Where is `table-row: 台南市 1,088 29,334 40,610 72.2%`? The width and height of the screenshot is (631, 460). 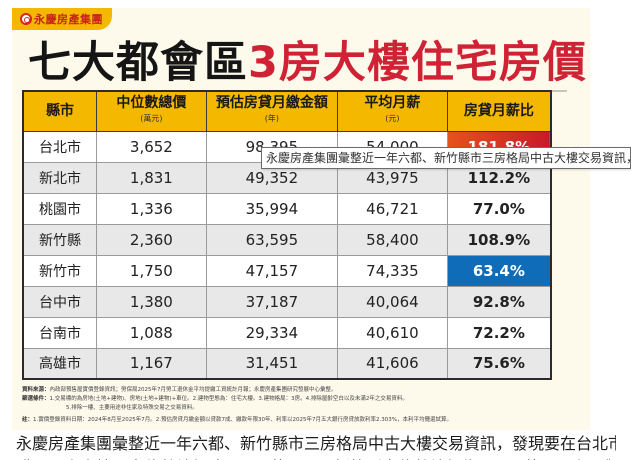 table-row: 台南市 1,088 29,334 40,610 72.2% is located at coordinates (287, 332).